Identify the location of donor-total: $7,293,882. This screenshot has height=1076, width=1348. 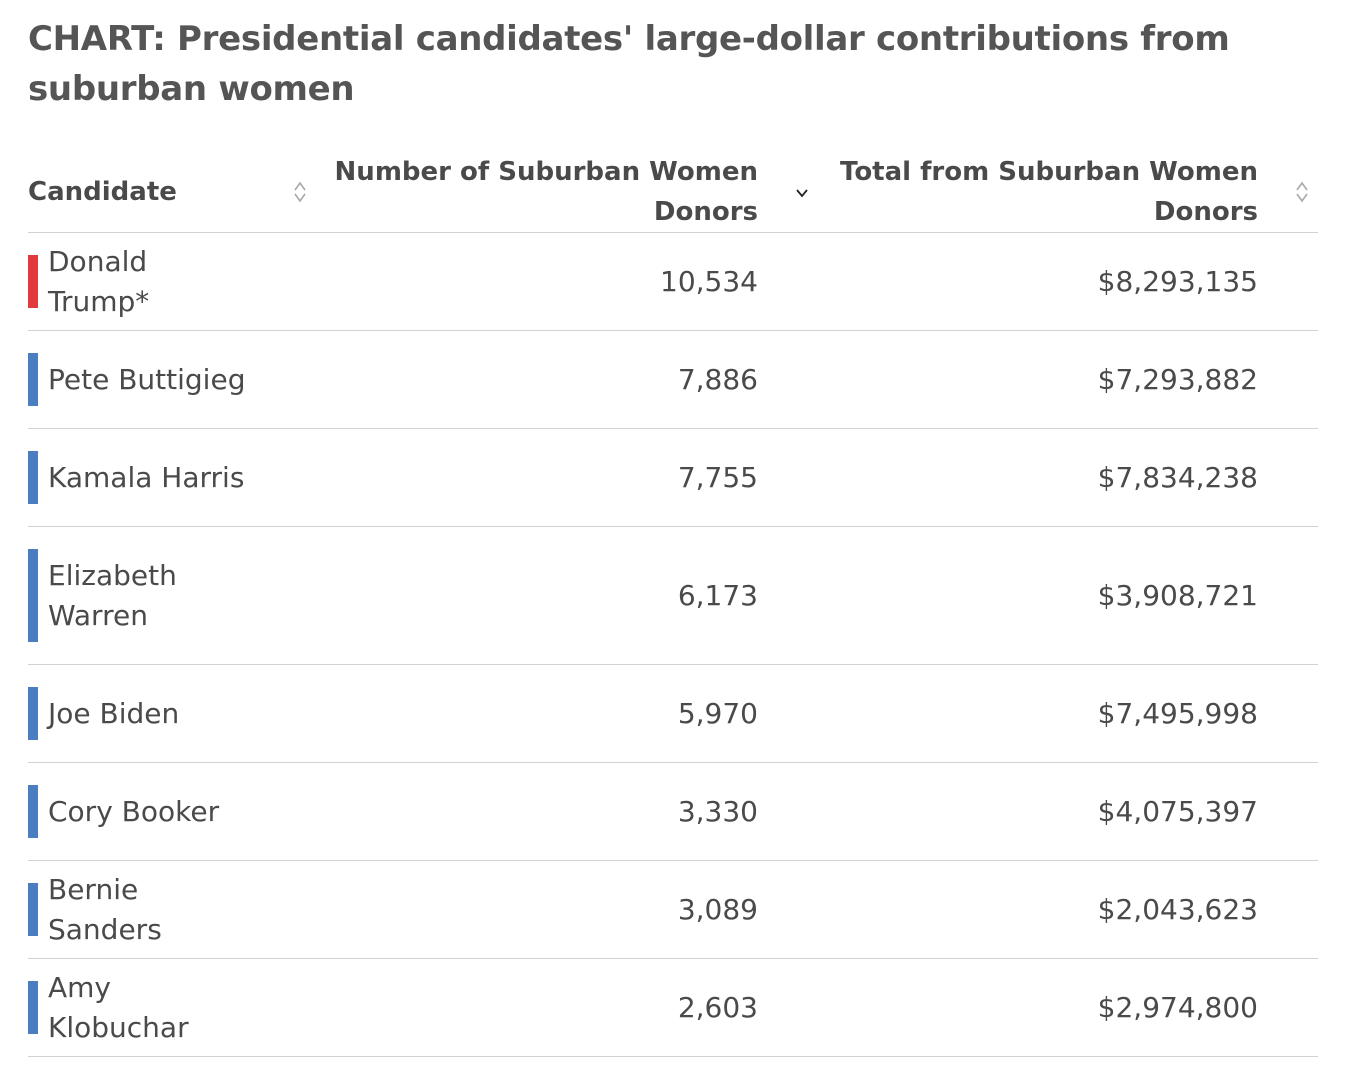
(1177, 379).